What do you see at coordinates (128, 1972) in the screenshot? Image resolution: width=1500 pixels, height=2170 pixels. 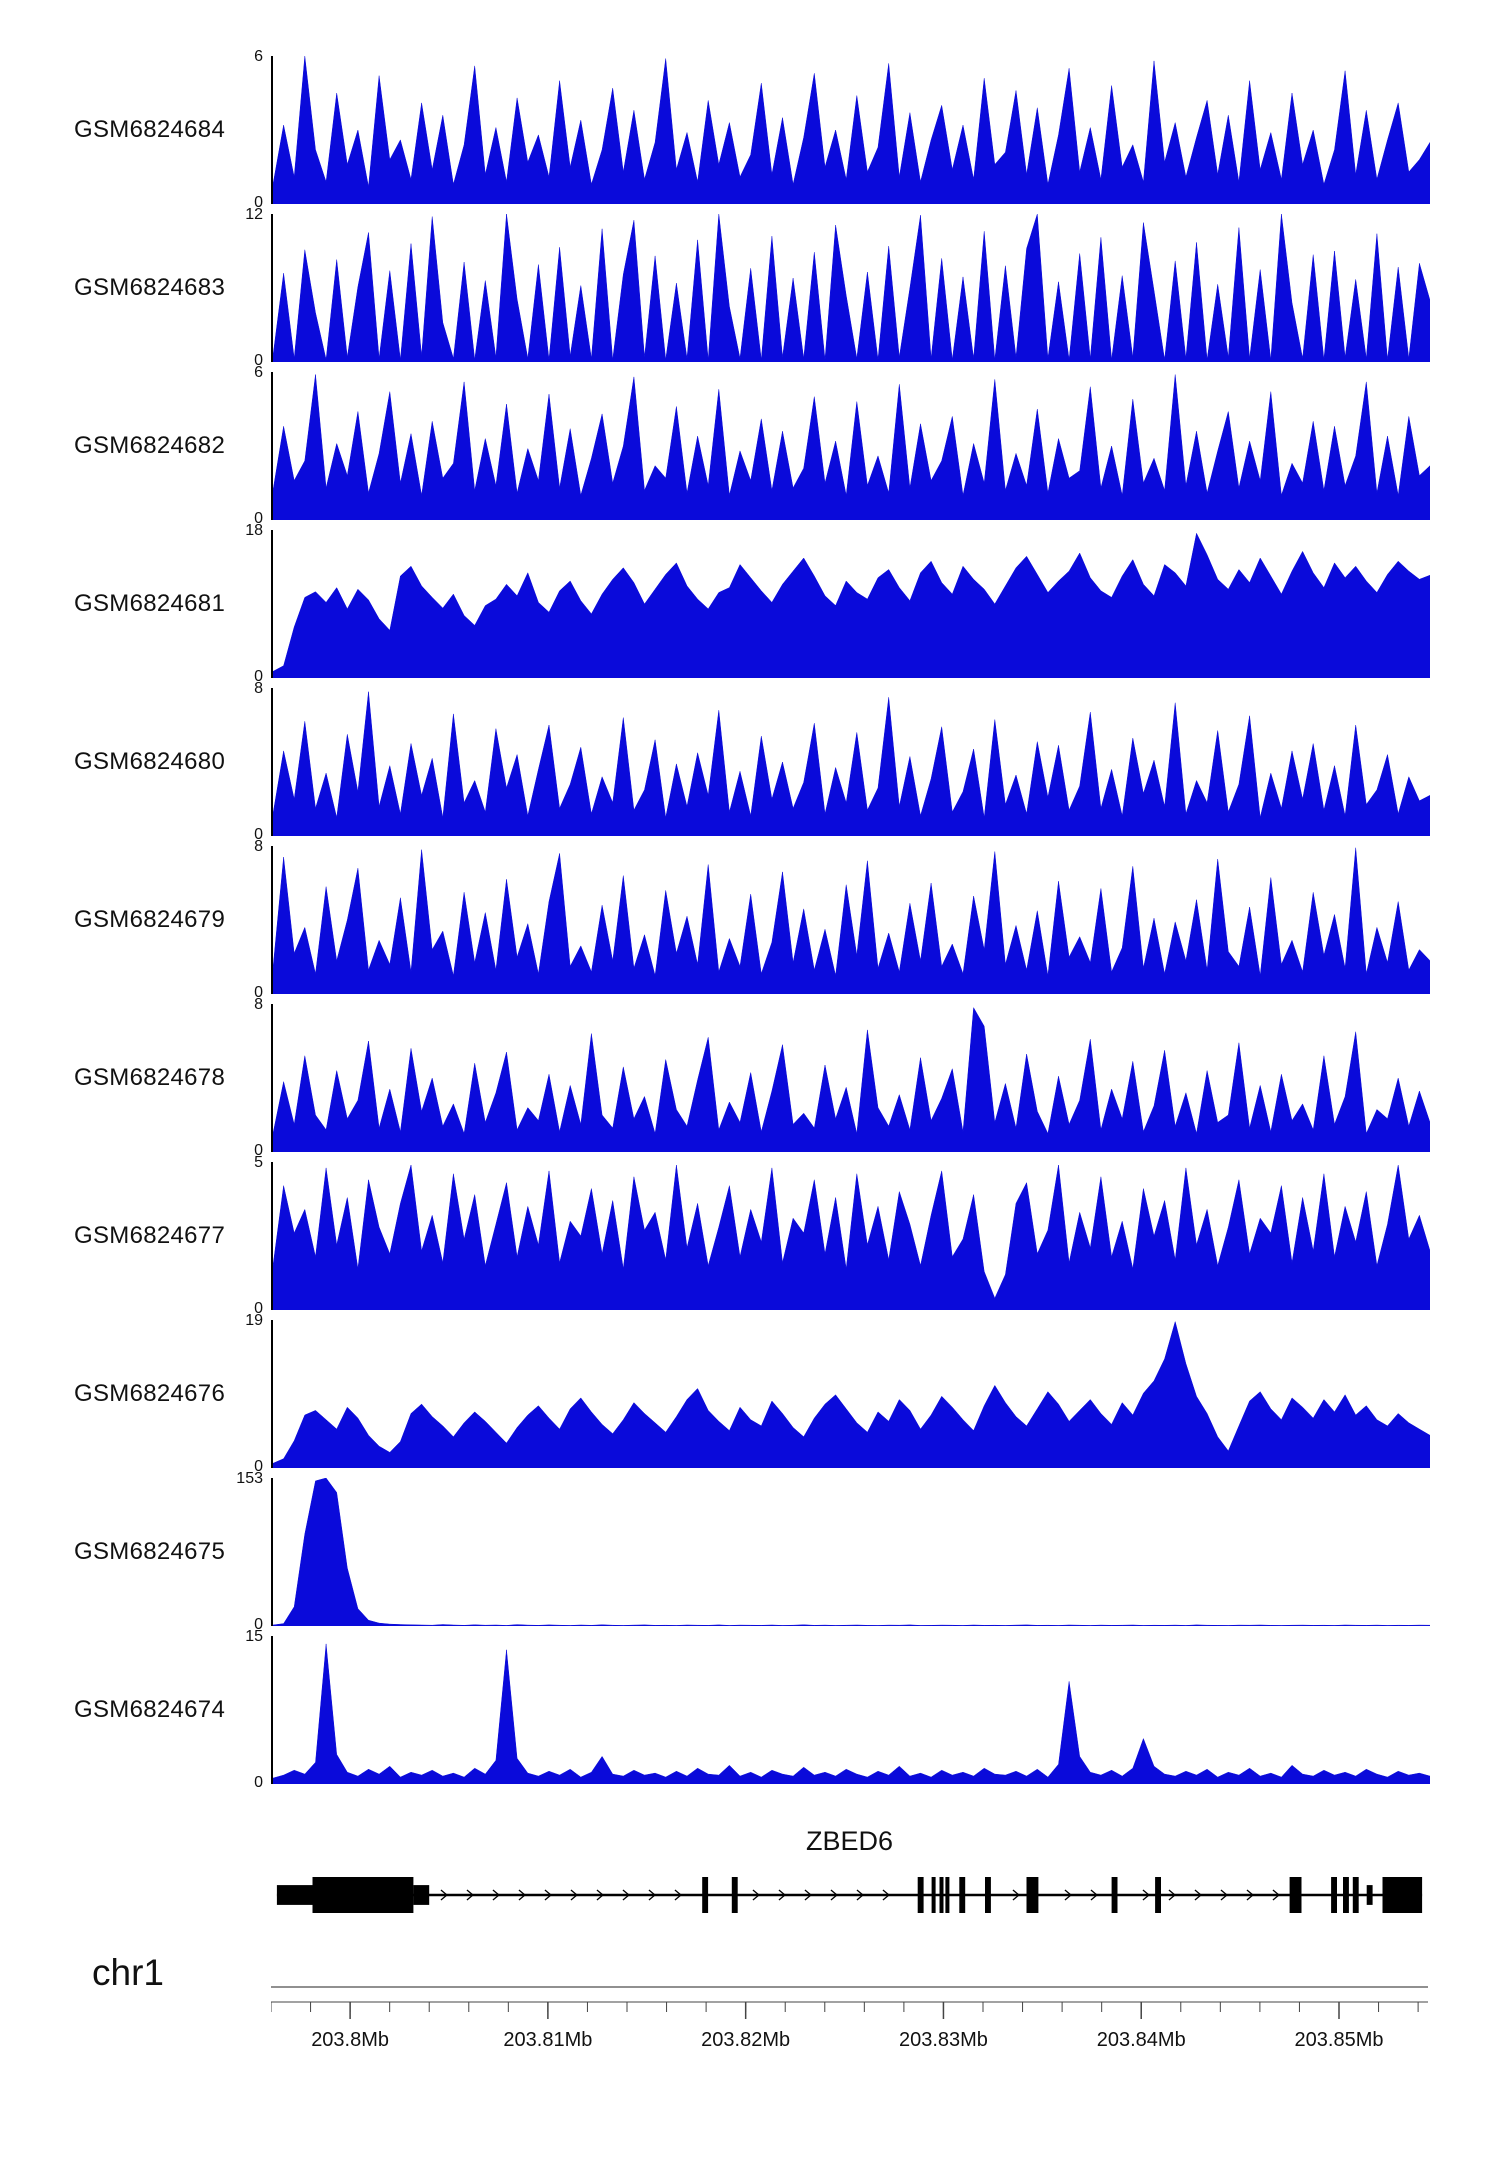 I see `chromosome-label: chr1` at bounding box center [128, 1972].